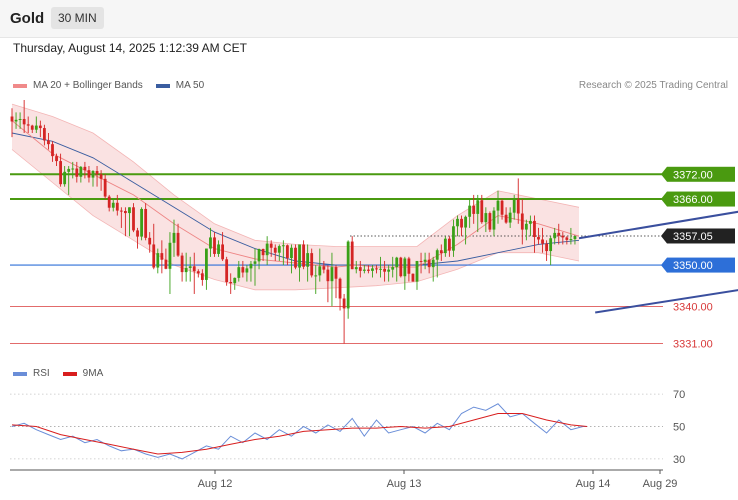 This screenshot has height=500, width=738. I want to click on legend-rsi-ma9: 9MA, so click(82, 373).